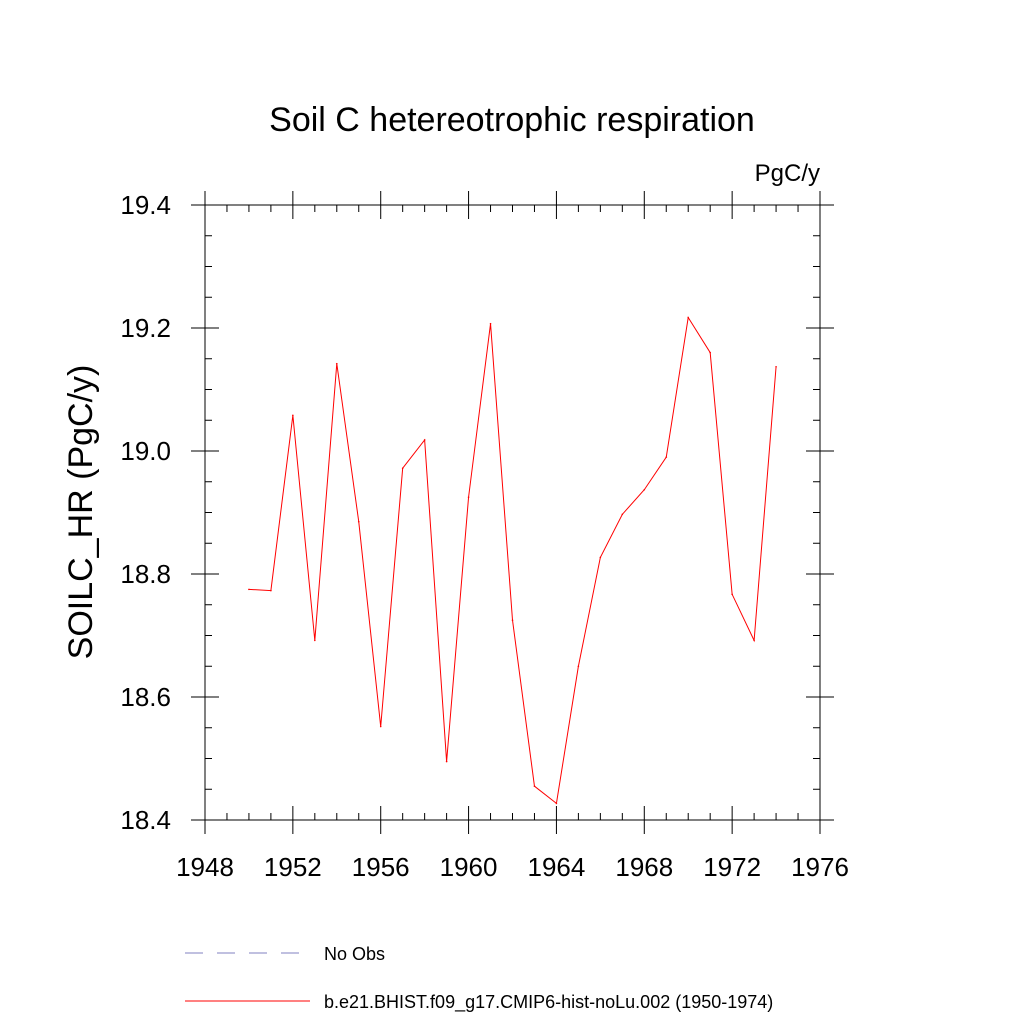 The height and width of the screenshot is (1024, 1024). What do you see at coordinates (732, 867) in the screenshot?
I see `x-tick-label: 1972` at bounding box center [732, 867].